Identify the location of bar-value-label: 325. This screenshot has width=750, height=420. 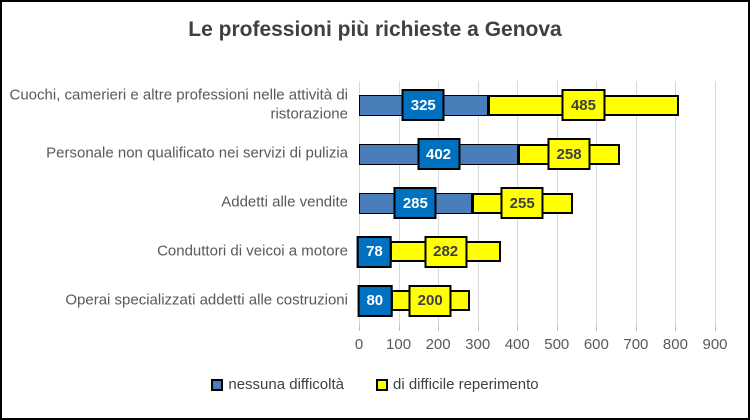
(423, 105).